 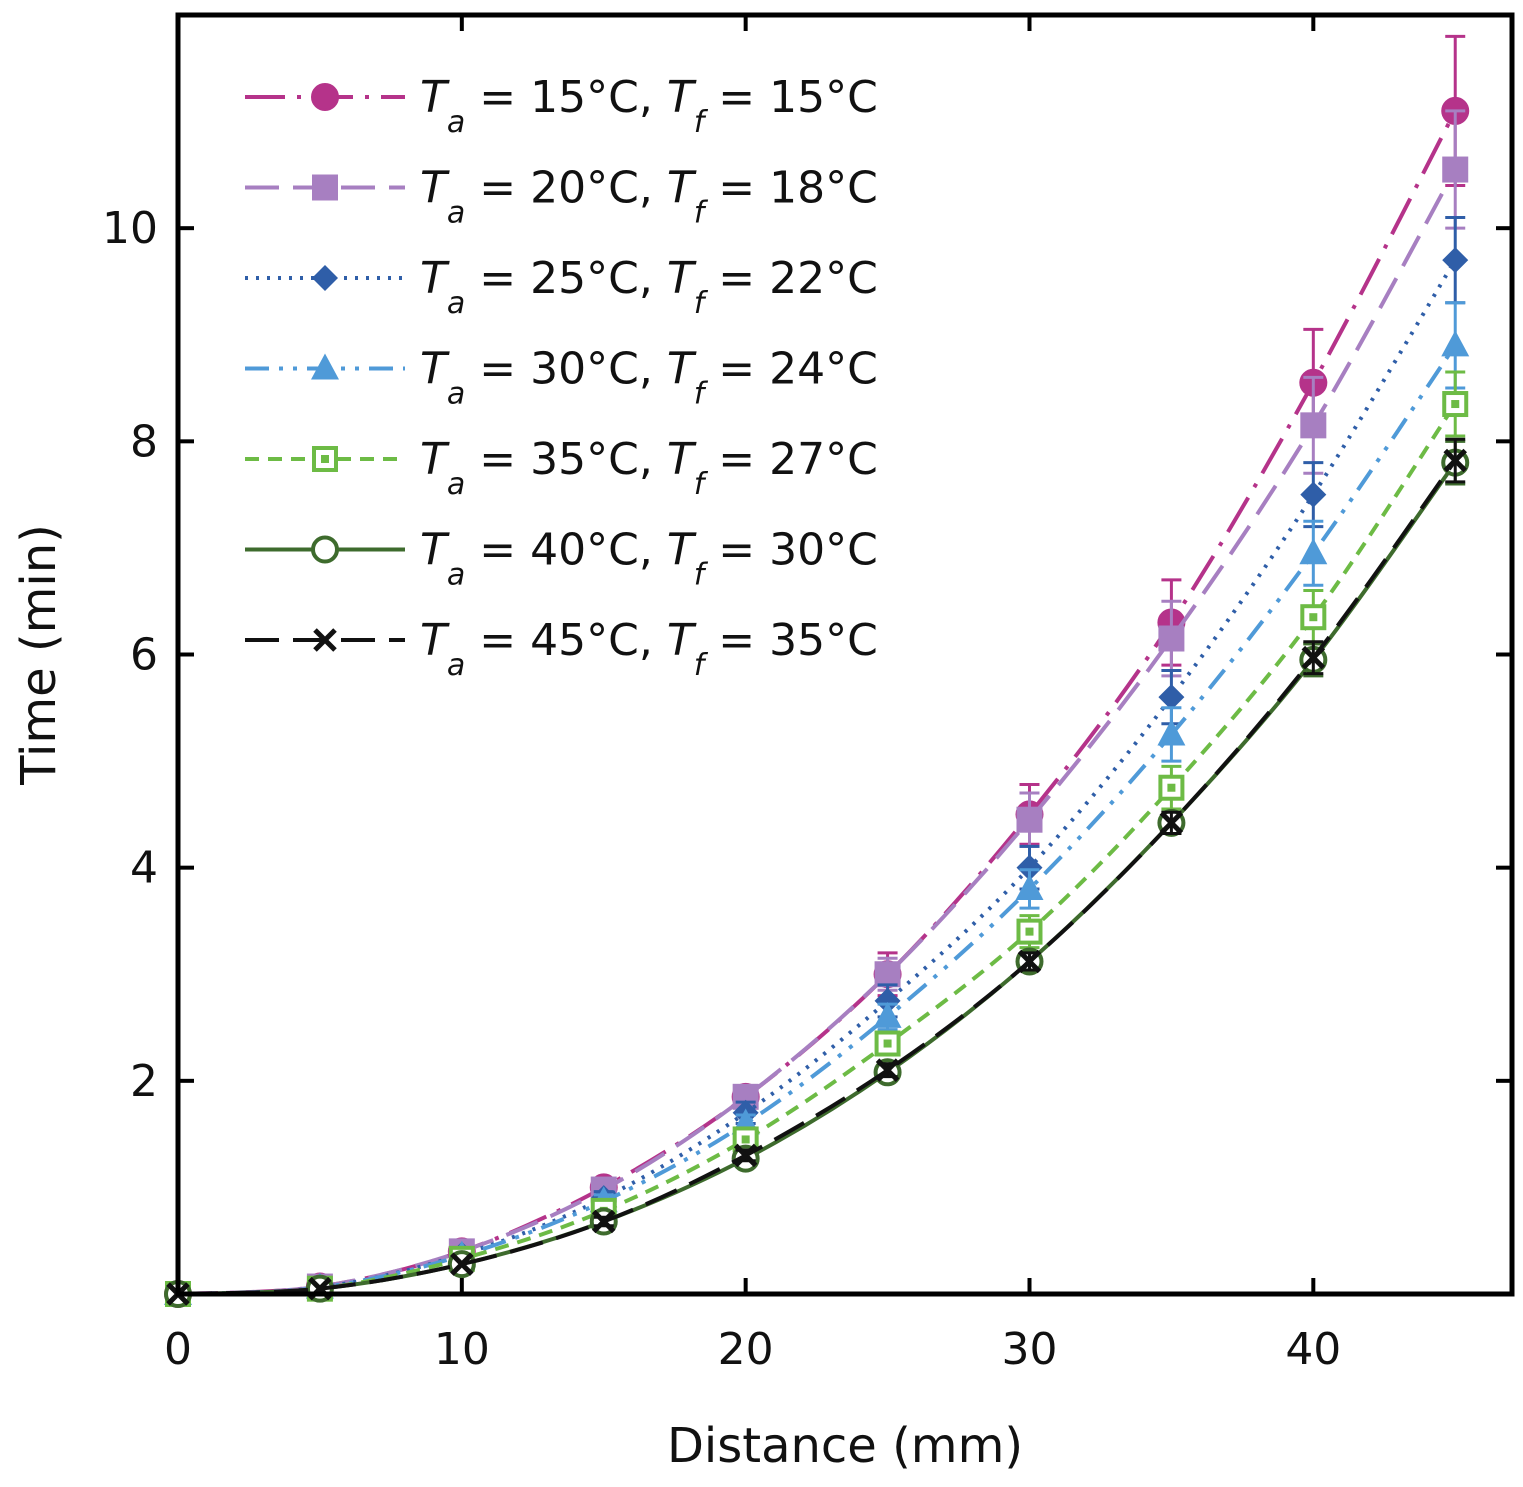 I want to click on y-tick-label: 6, so click(x=144, y=655).